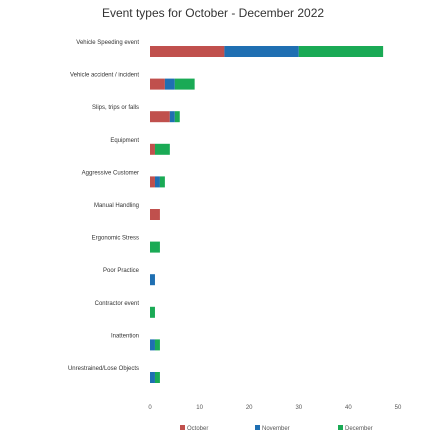 This screenshot has width=426, height=440. I want to click on category-label: Contractor event, so click(117, 304).